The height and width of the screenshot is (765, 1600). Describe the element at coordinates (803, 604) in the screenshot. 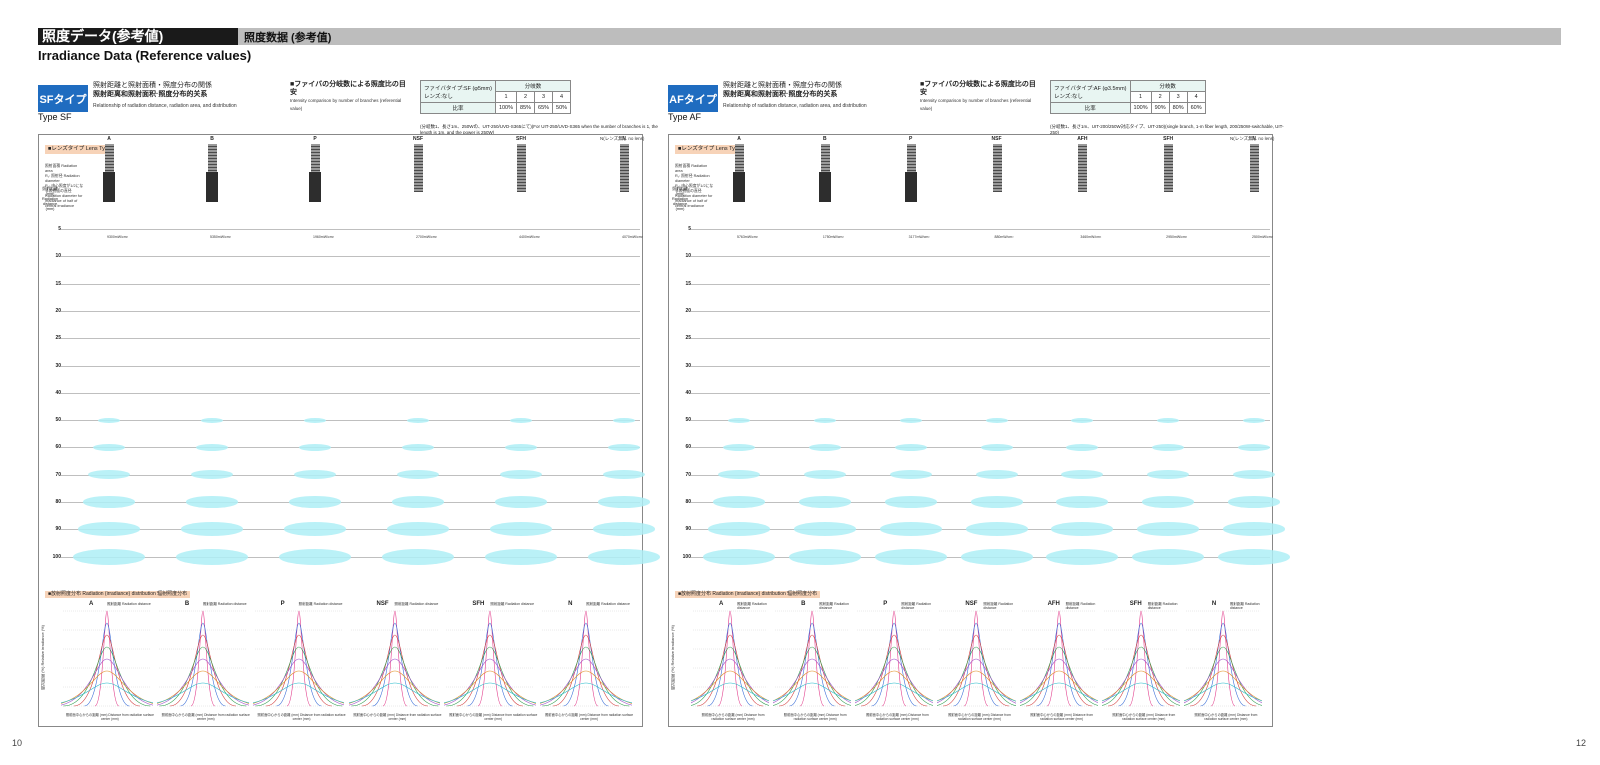

I see `distribution-lens-b: B` at that location.